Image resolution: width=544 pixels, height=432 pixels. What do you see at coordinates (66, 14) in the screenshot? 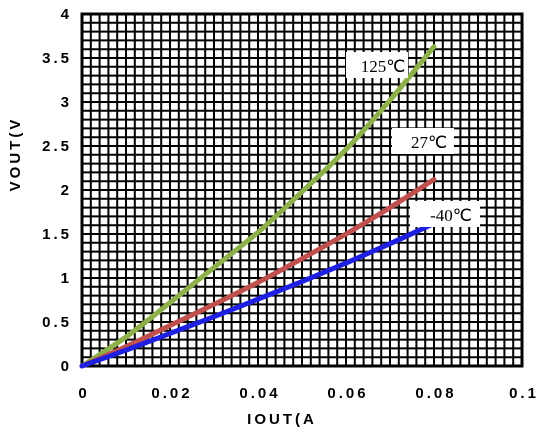
I see `y-tick-label: 4` at bounding box center [66, 14].